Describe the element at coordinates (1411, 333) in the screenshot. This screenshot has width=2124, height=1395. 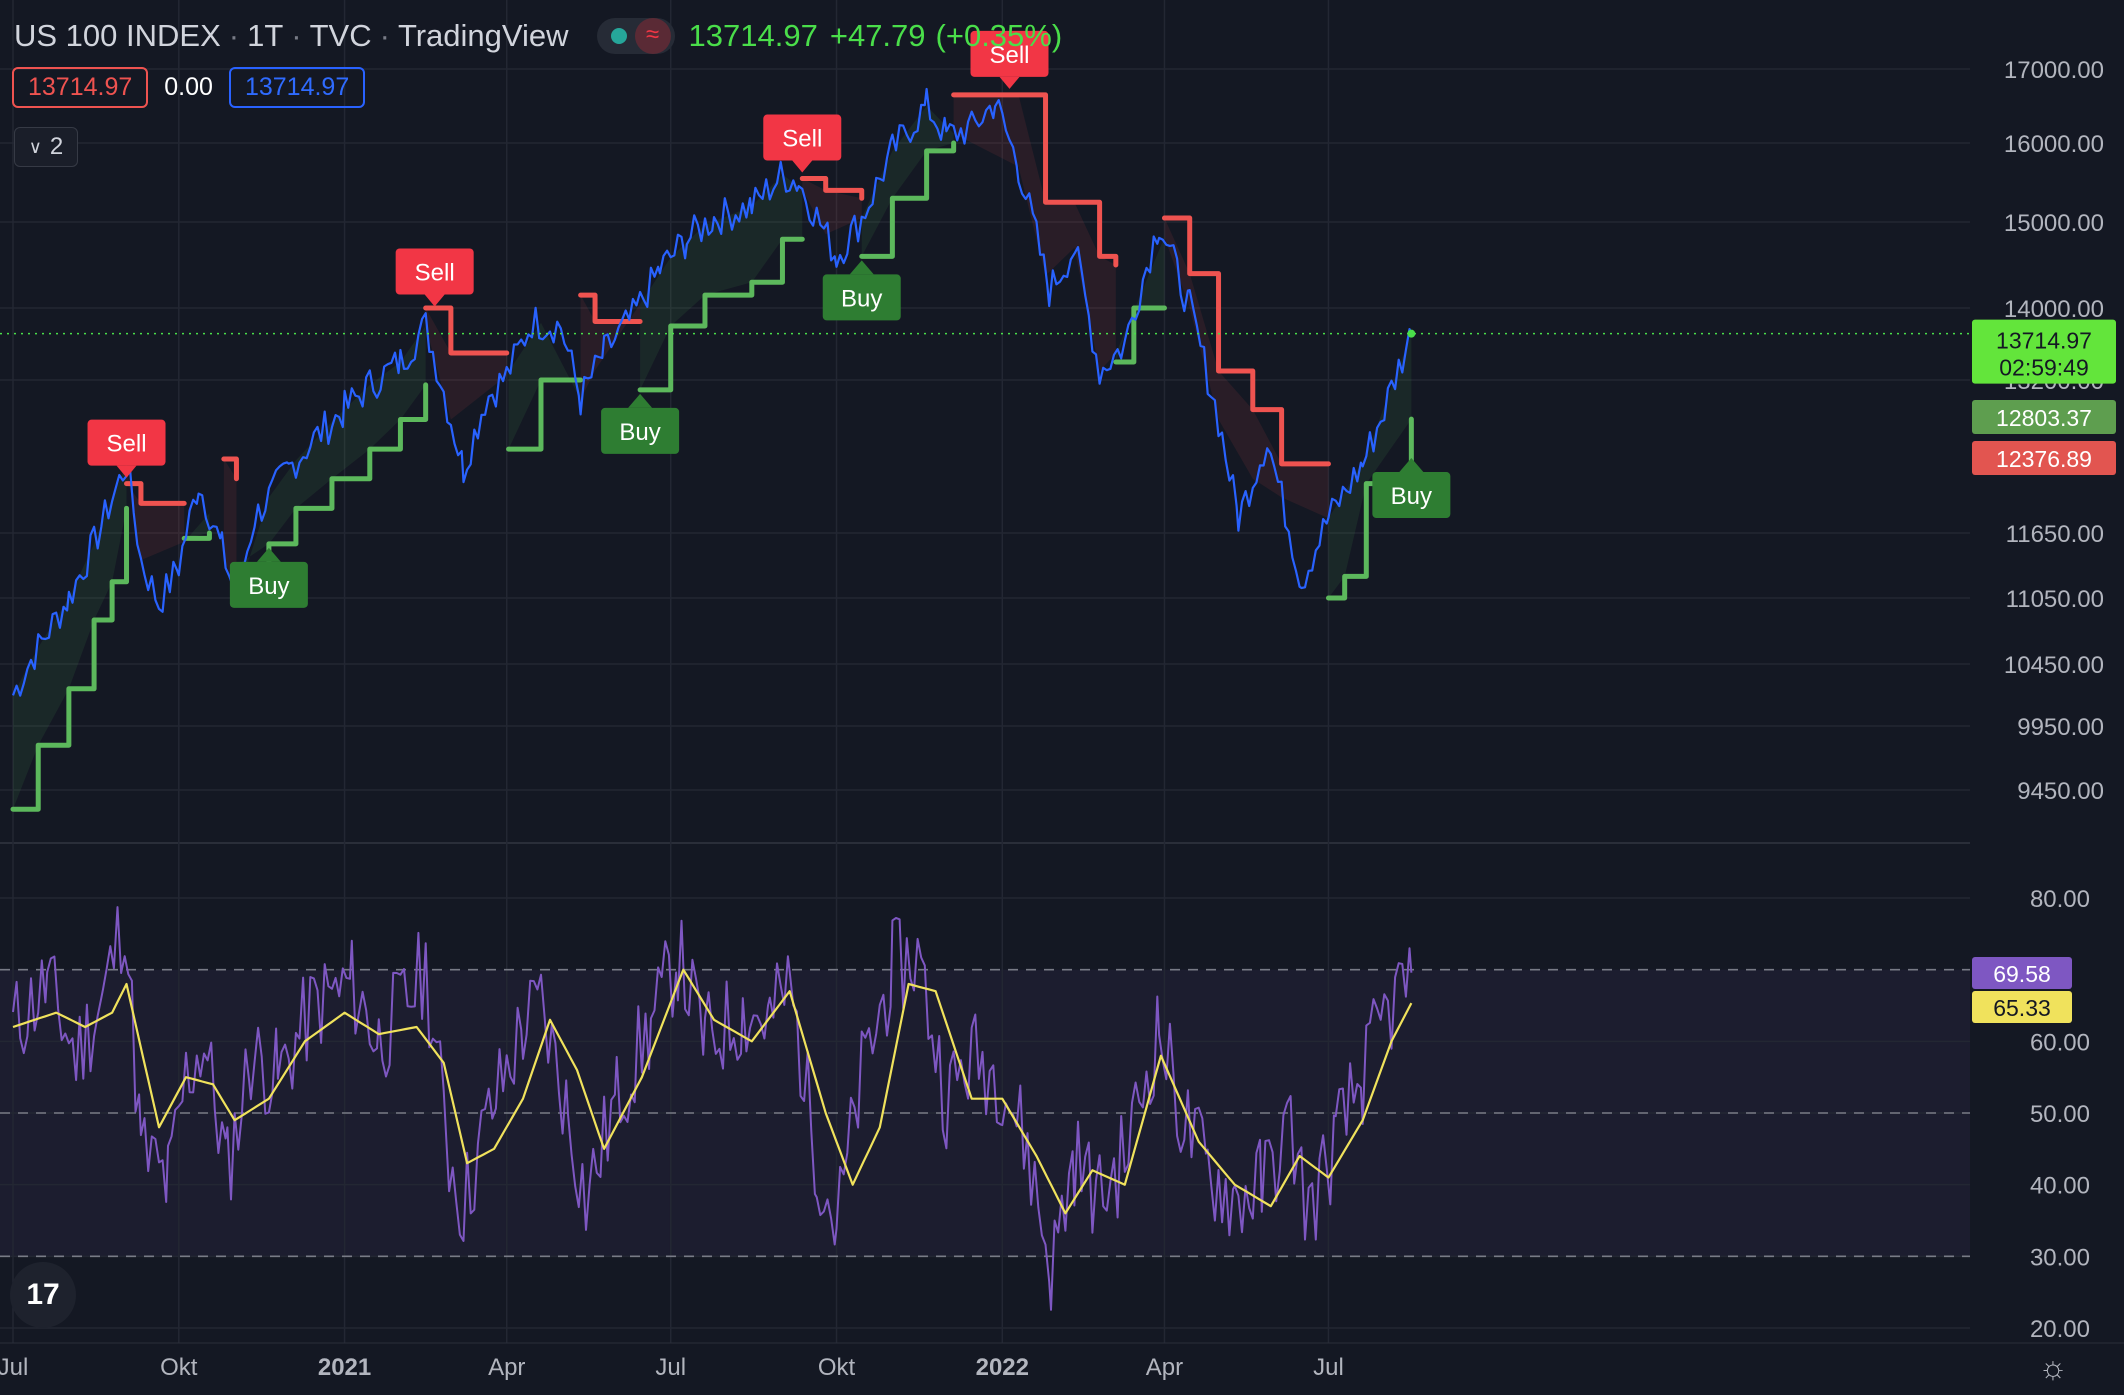
I see `last-price-dot` at that location.